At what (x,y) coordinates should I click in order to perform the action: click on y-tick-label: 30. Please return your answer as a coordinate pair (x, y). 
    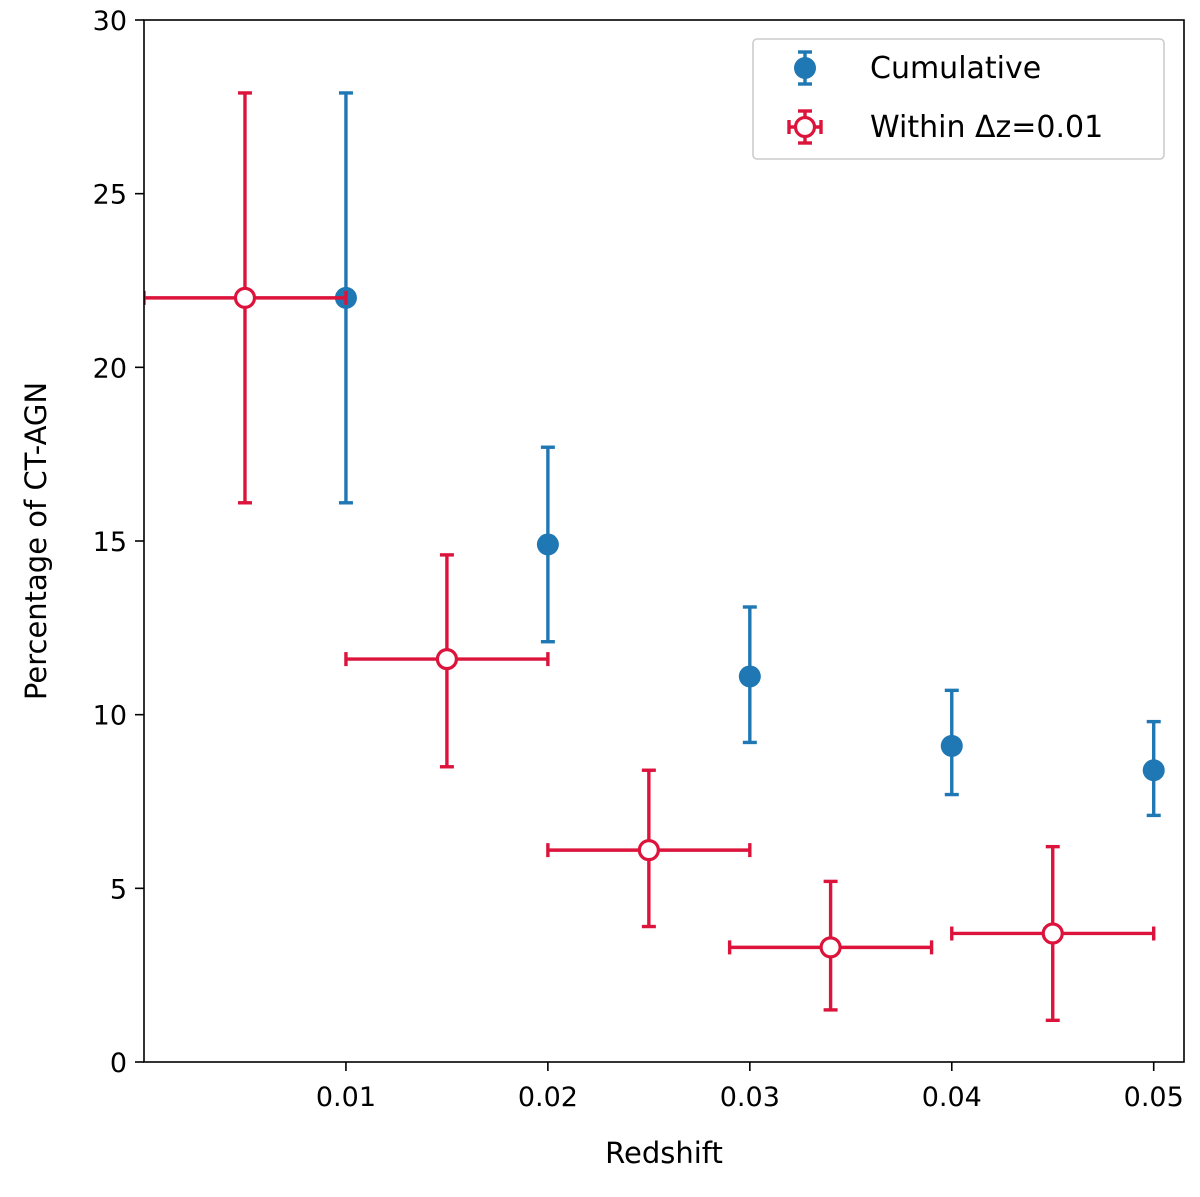
    Looking at the image, I should click on (110, 21).